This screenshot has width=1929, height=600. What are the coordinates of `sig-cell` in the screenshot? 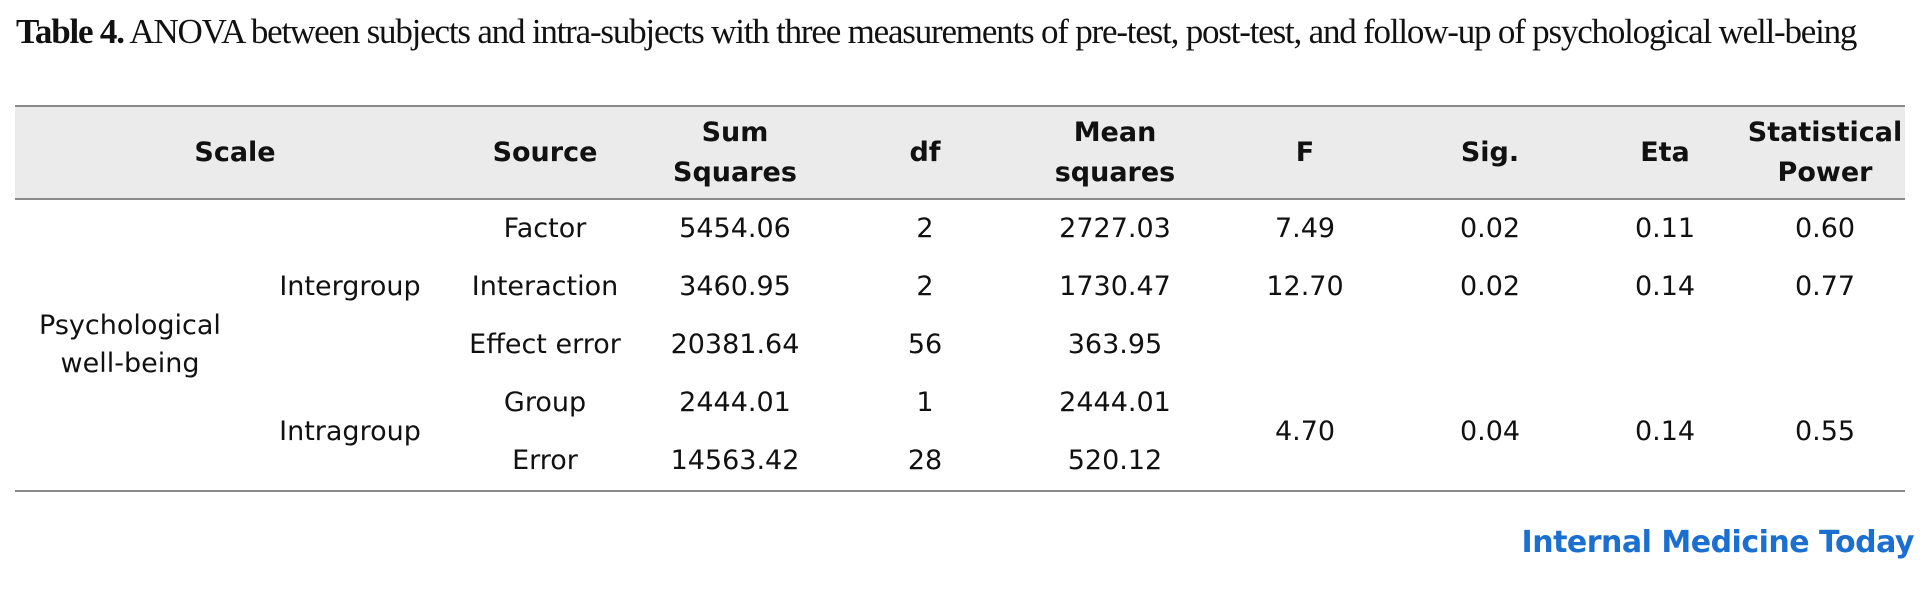 It's located at (1490, 345).